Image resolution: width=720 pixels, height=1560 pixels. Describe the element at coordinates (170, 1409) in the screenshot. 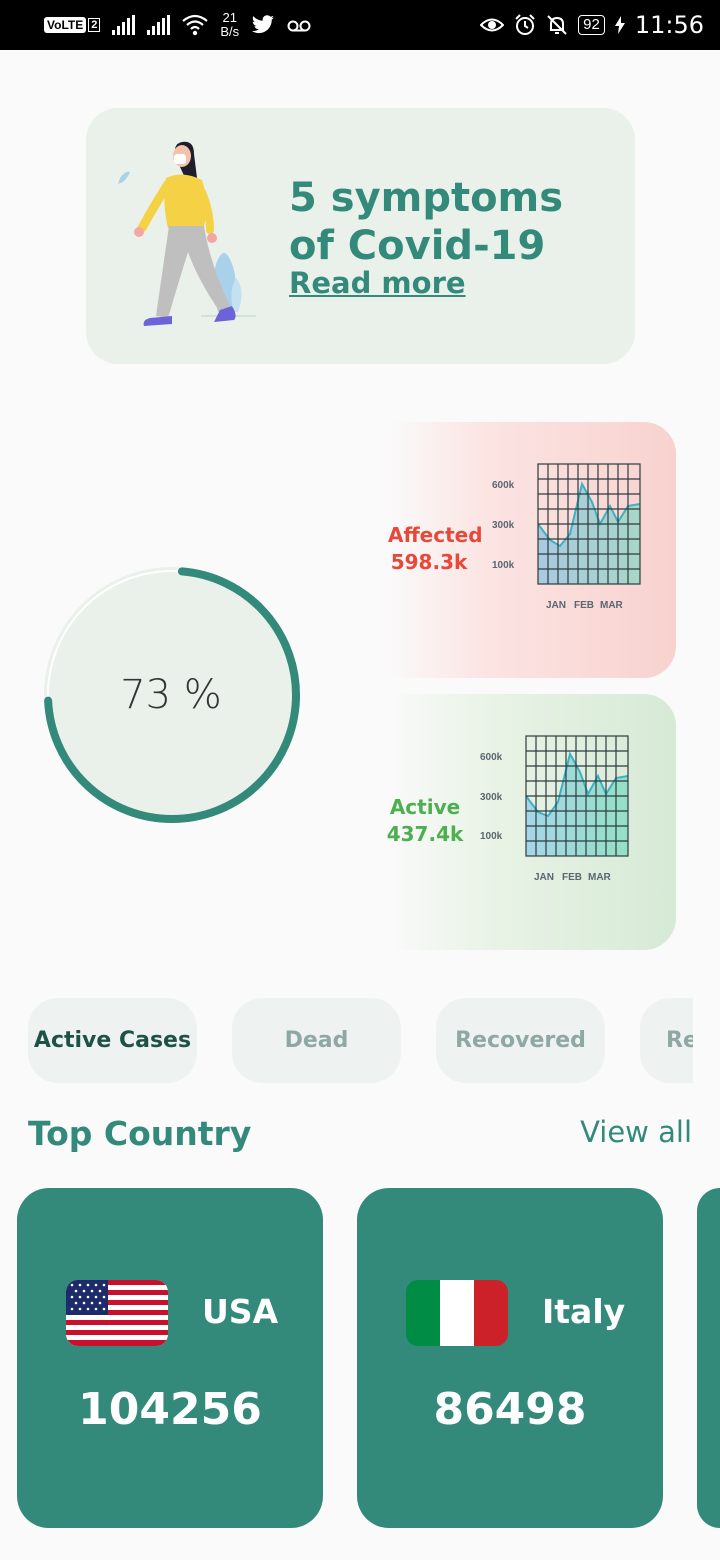

I see `country-count: 104256` at that location.